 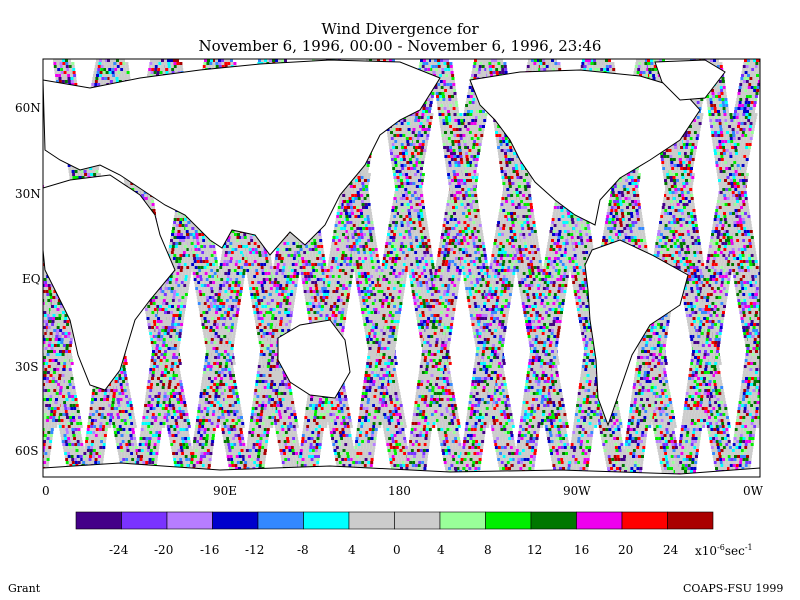 What do you see at coordinates (163, 550) in the screenshot?
I see `colorbar-tick: -20` at bounding box center [163, 550].